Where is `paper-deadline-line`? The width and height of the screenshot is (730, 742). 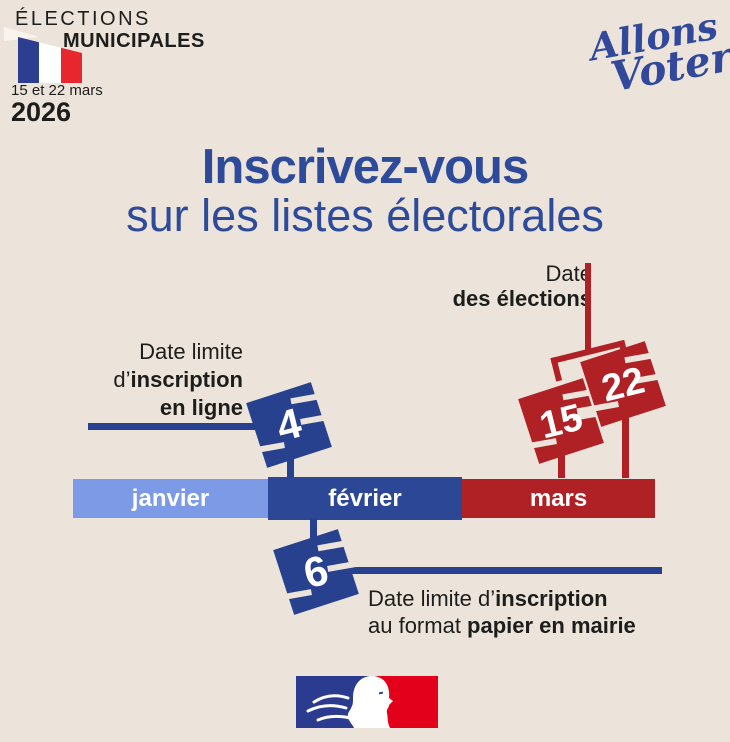 paper-deadline-line is located at coordinates (501, 570).